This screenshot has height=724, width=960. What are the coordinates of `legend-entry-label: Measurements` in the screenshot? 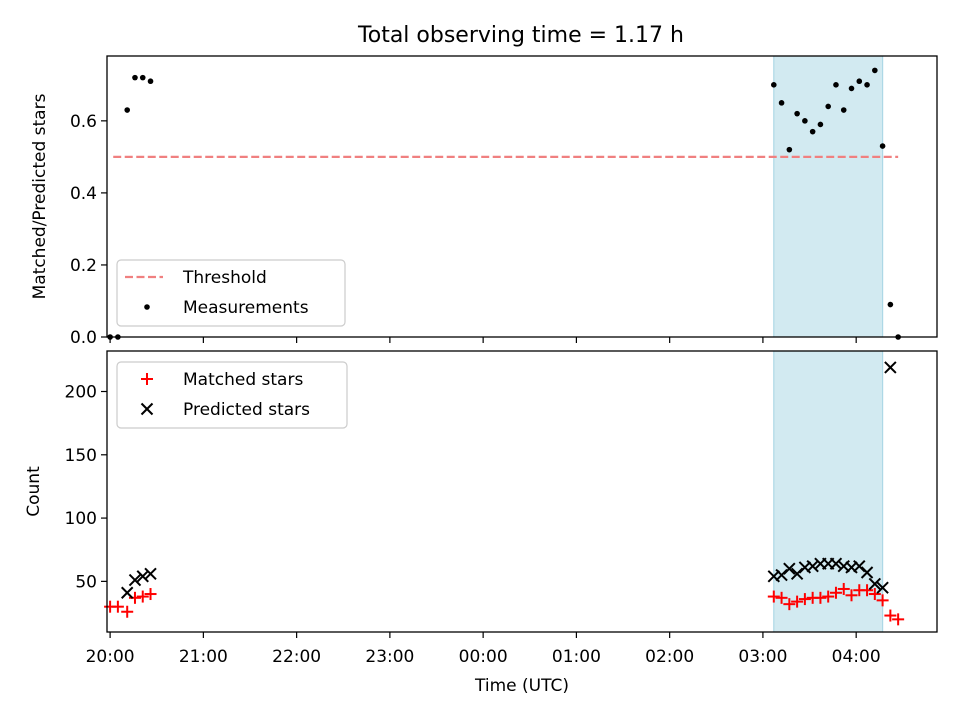 It's located at (246, 308).